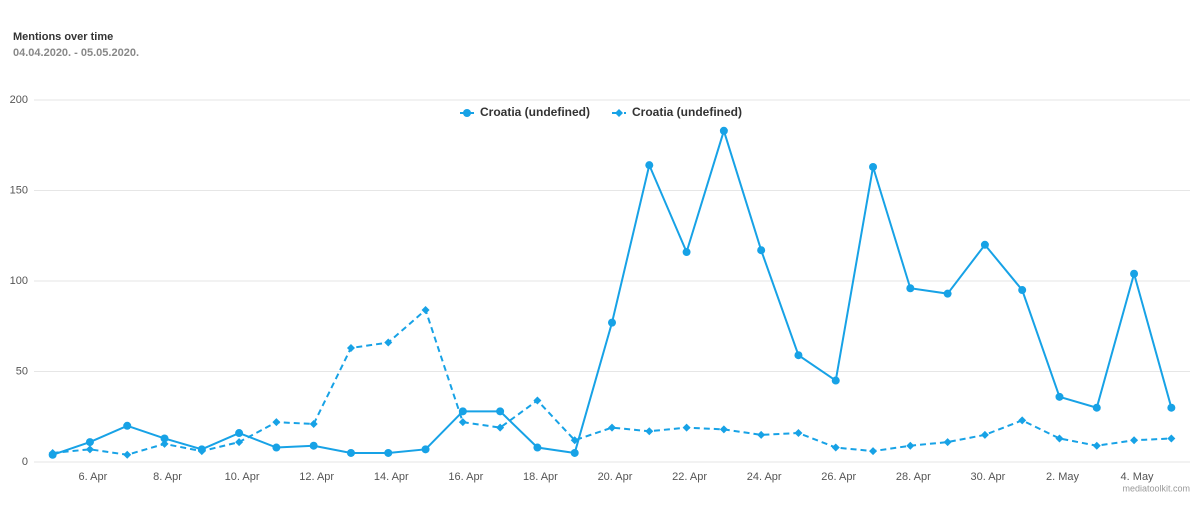 The width and height of the screenshot is (1200, 505). I want to click on x-tick-label: 24. Apr, so click(764, 477).